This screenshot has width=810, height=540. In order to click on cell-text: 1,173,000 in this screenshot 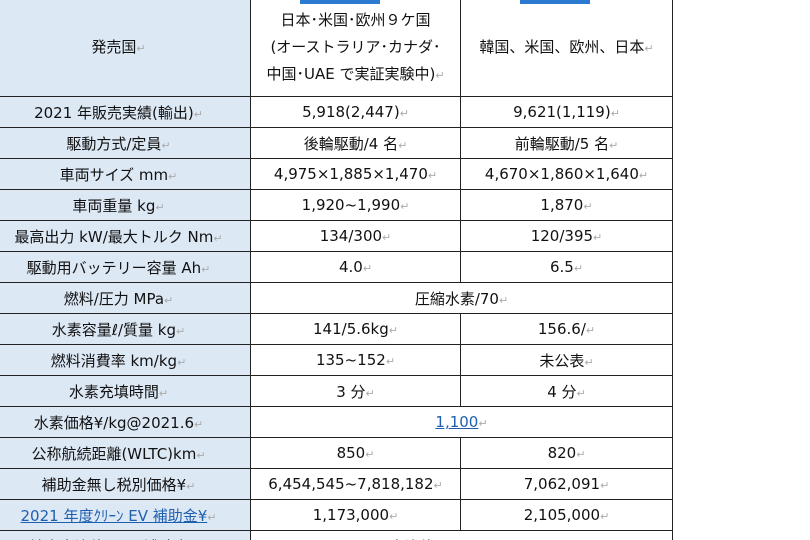, I will do `click(351, 515)`.